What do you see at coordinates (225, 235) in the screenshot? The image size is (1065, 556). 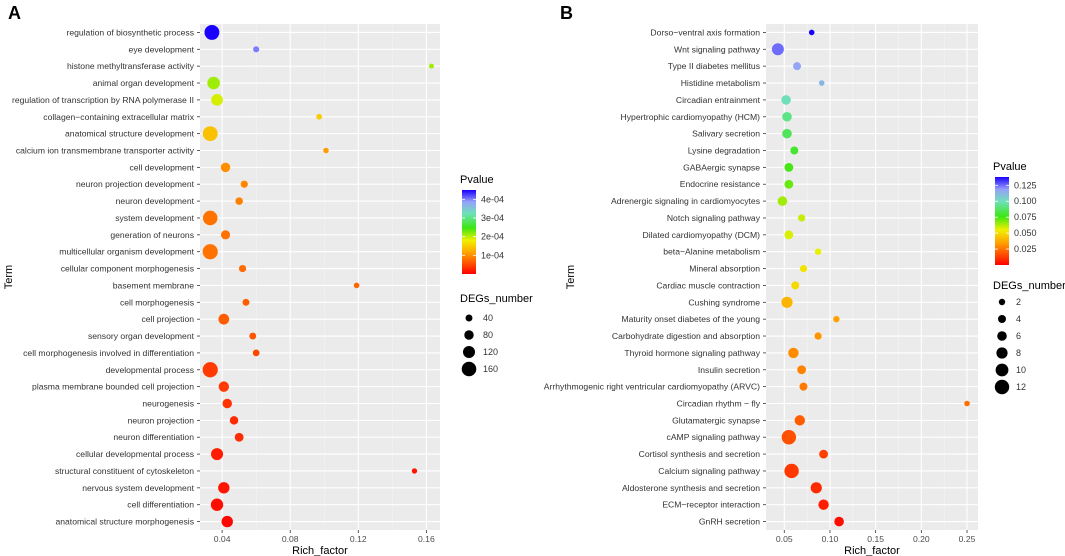 I see `data-point: generation of neurons` at bounding box center [225, 235].